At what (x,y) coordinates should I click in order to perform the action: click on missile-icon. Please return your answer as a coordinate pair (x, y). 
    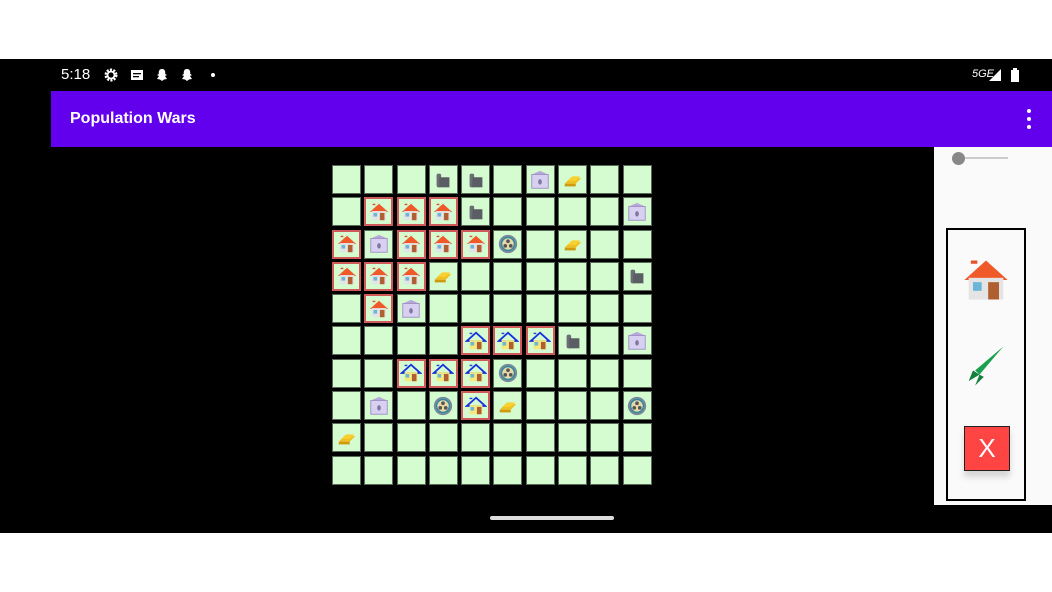
    Looking at the image, I should click on (986, 366).